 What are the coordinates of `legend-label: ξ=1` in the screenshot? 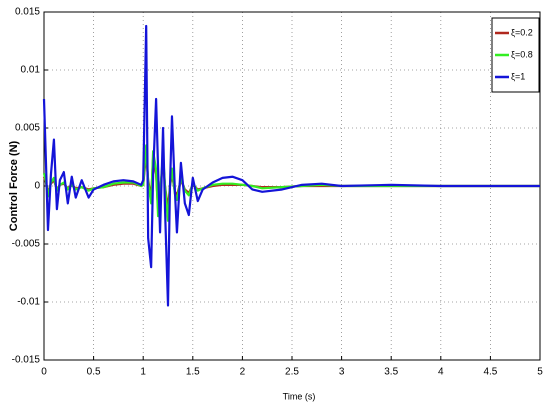 It's located at (518, 76).